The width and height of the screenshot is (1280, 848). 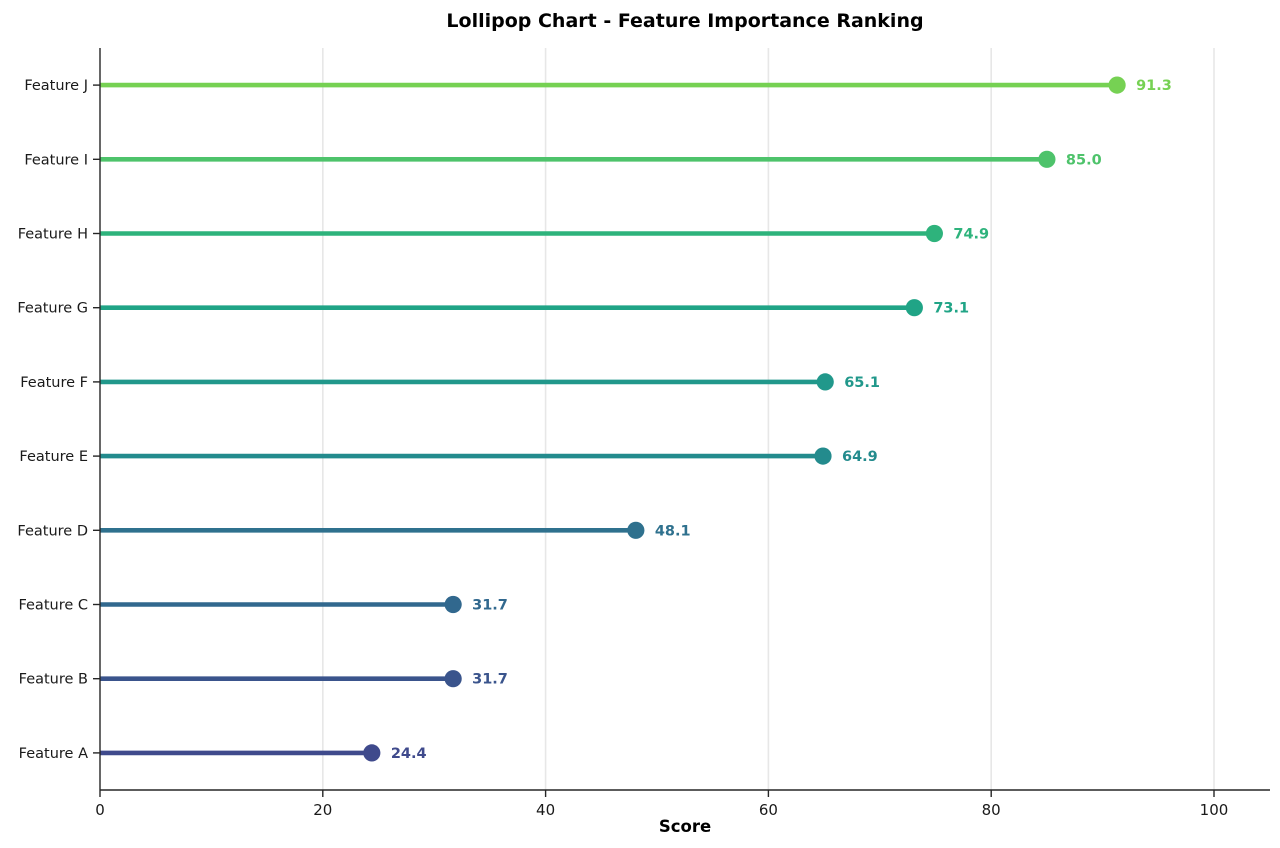 I want to click on value-label: 74.9, so click(x=971, y=235).